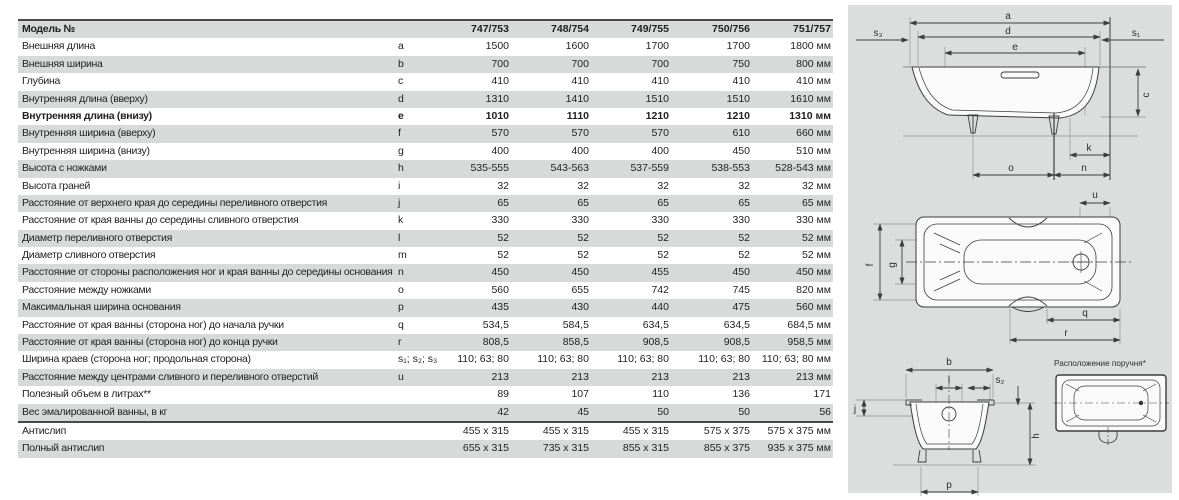  I want to click on dim-label-j: j, so click(854, 409).